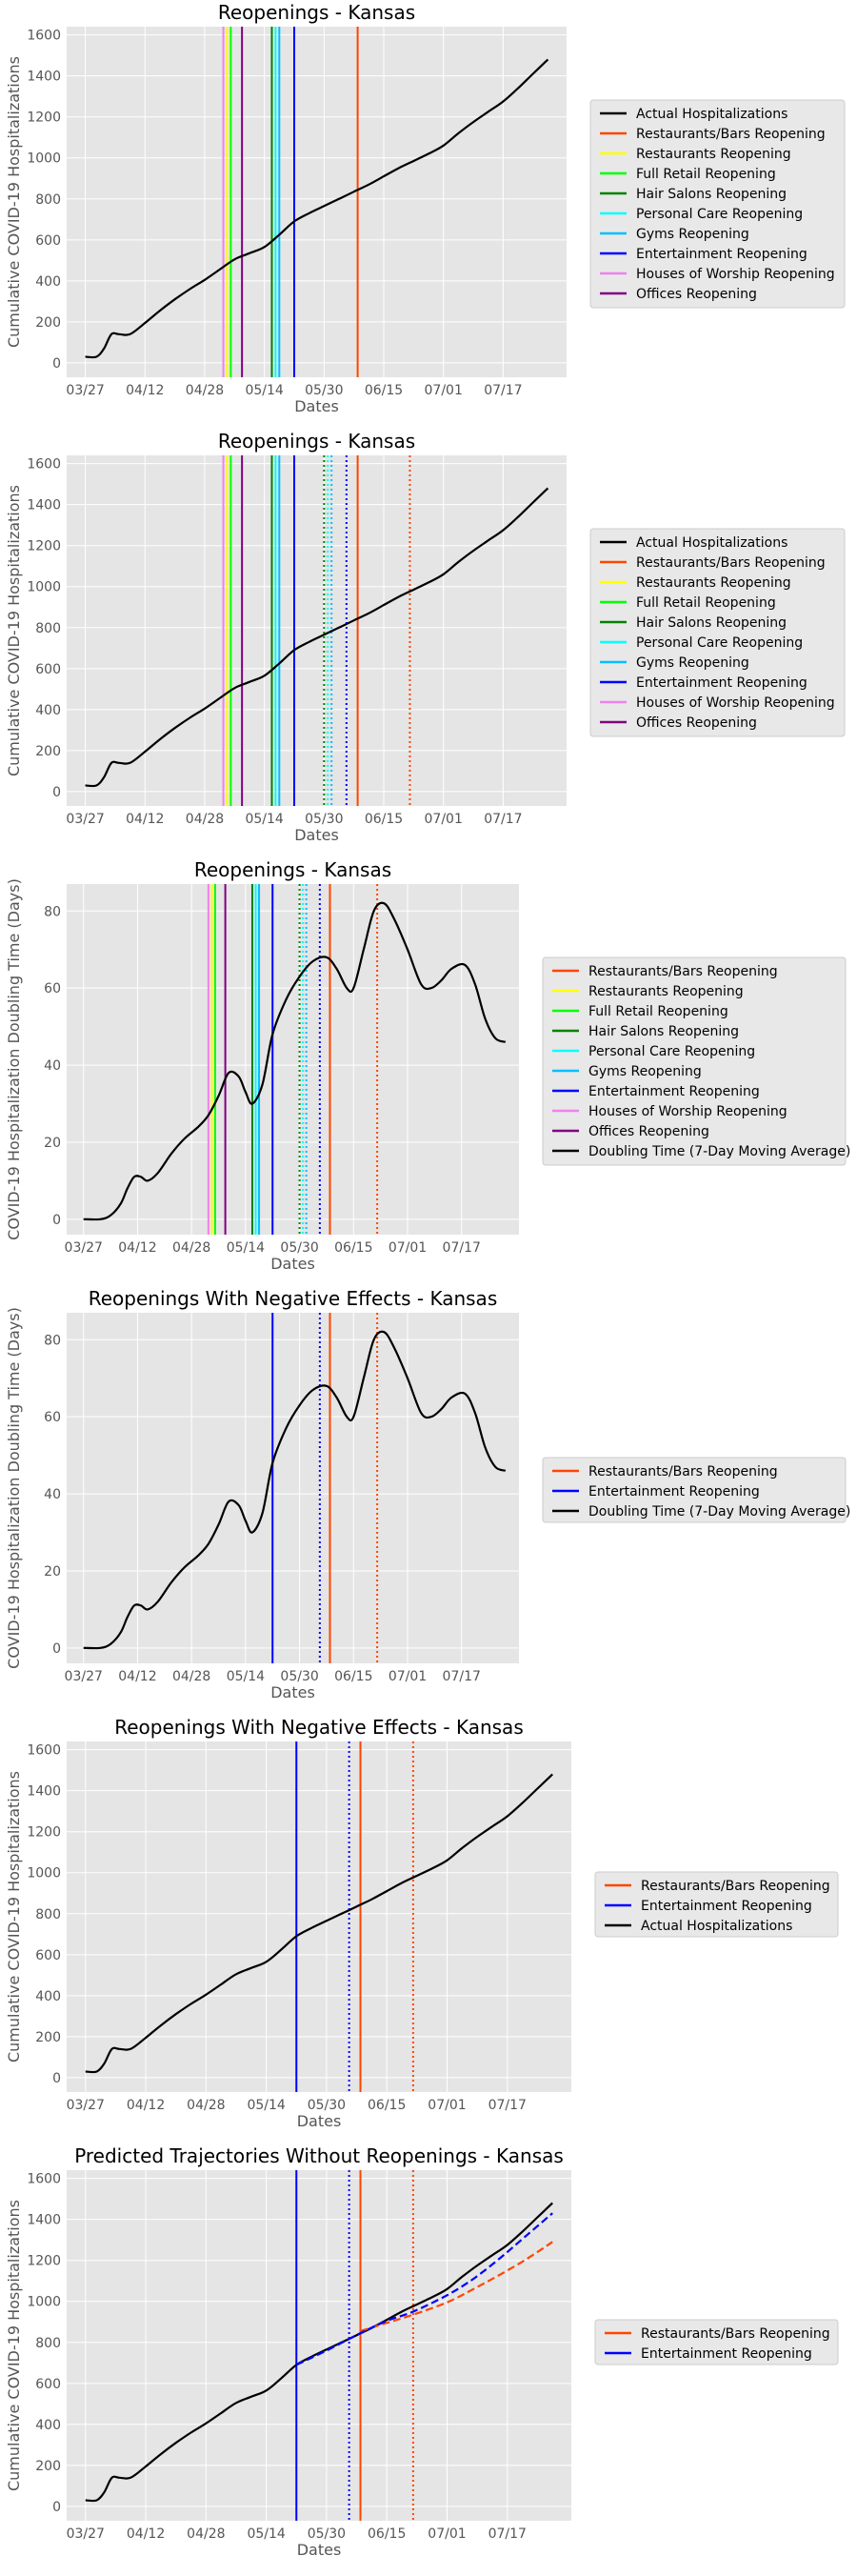 The image size is (857, 2576). I want to click on legend-label: Offices Reopening, so click(696, 294).